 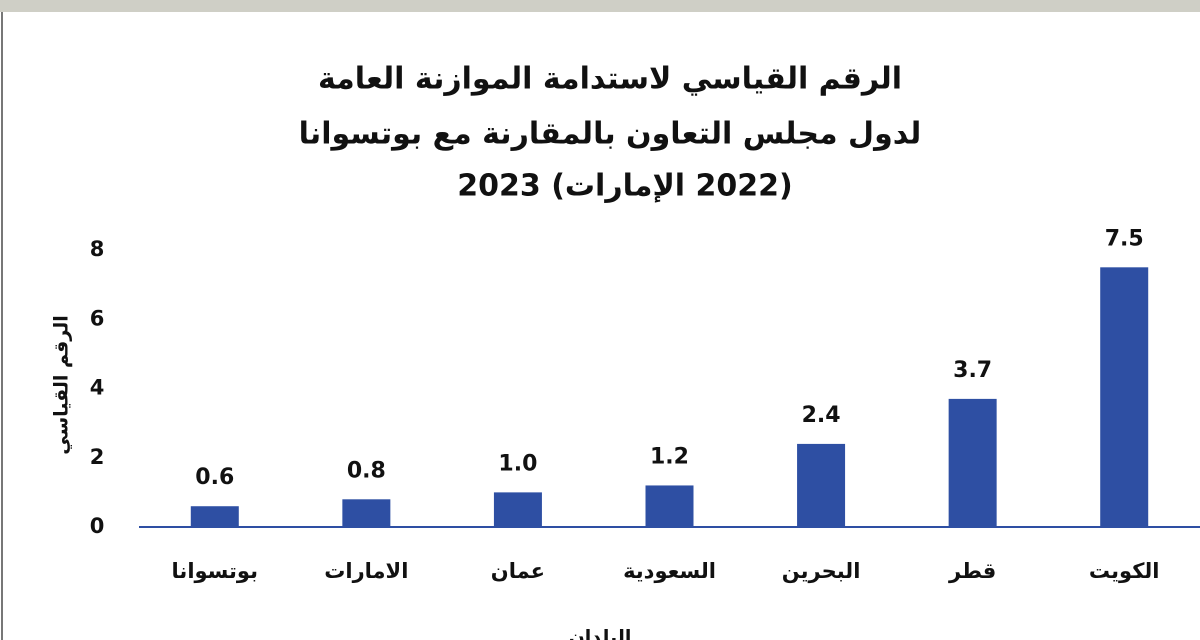 I want to click on value-label: 3.7, so click(x=972, y=370).